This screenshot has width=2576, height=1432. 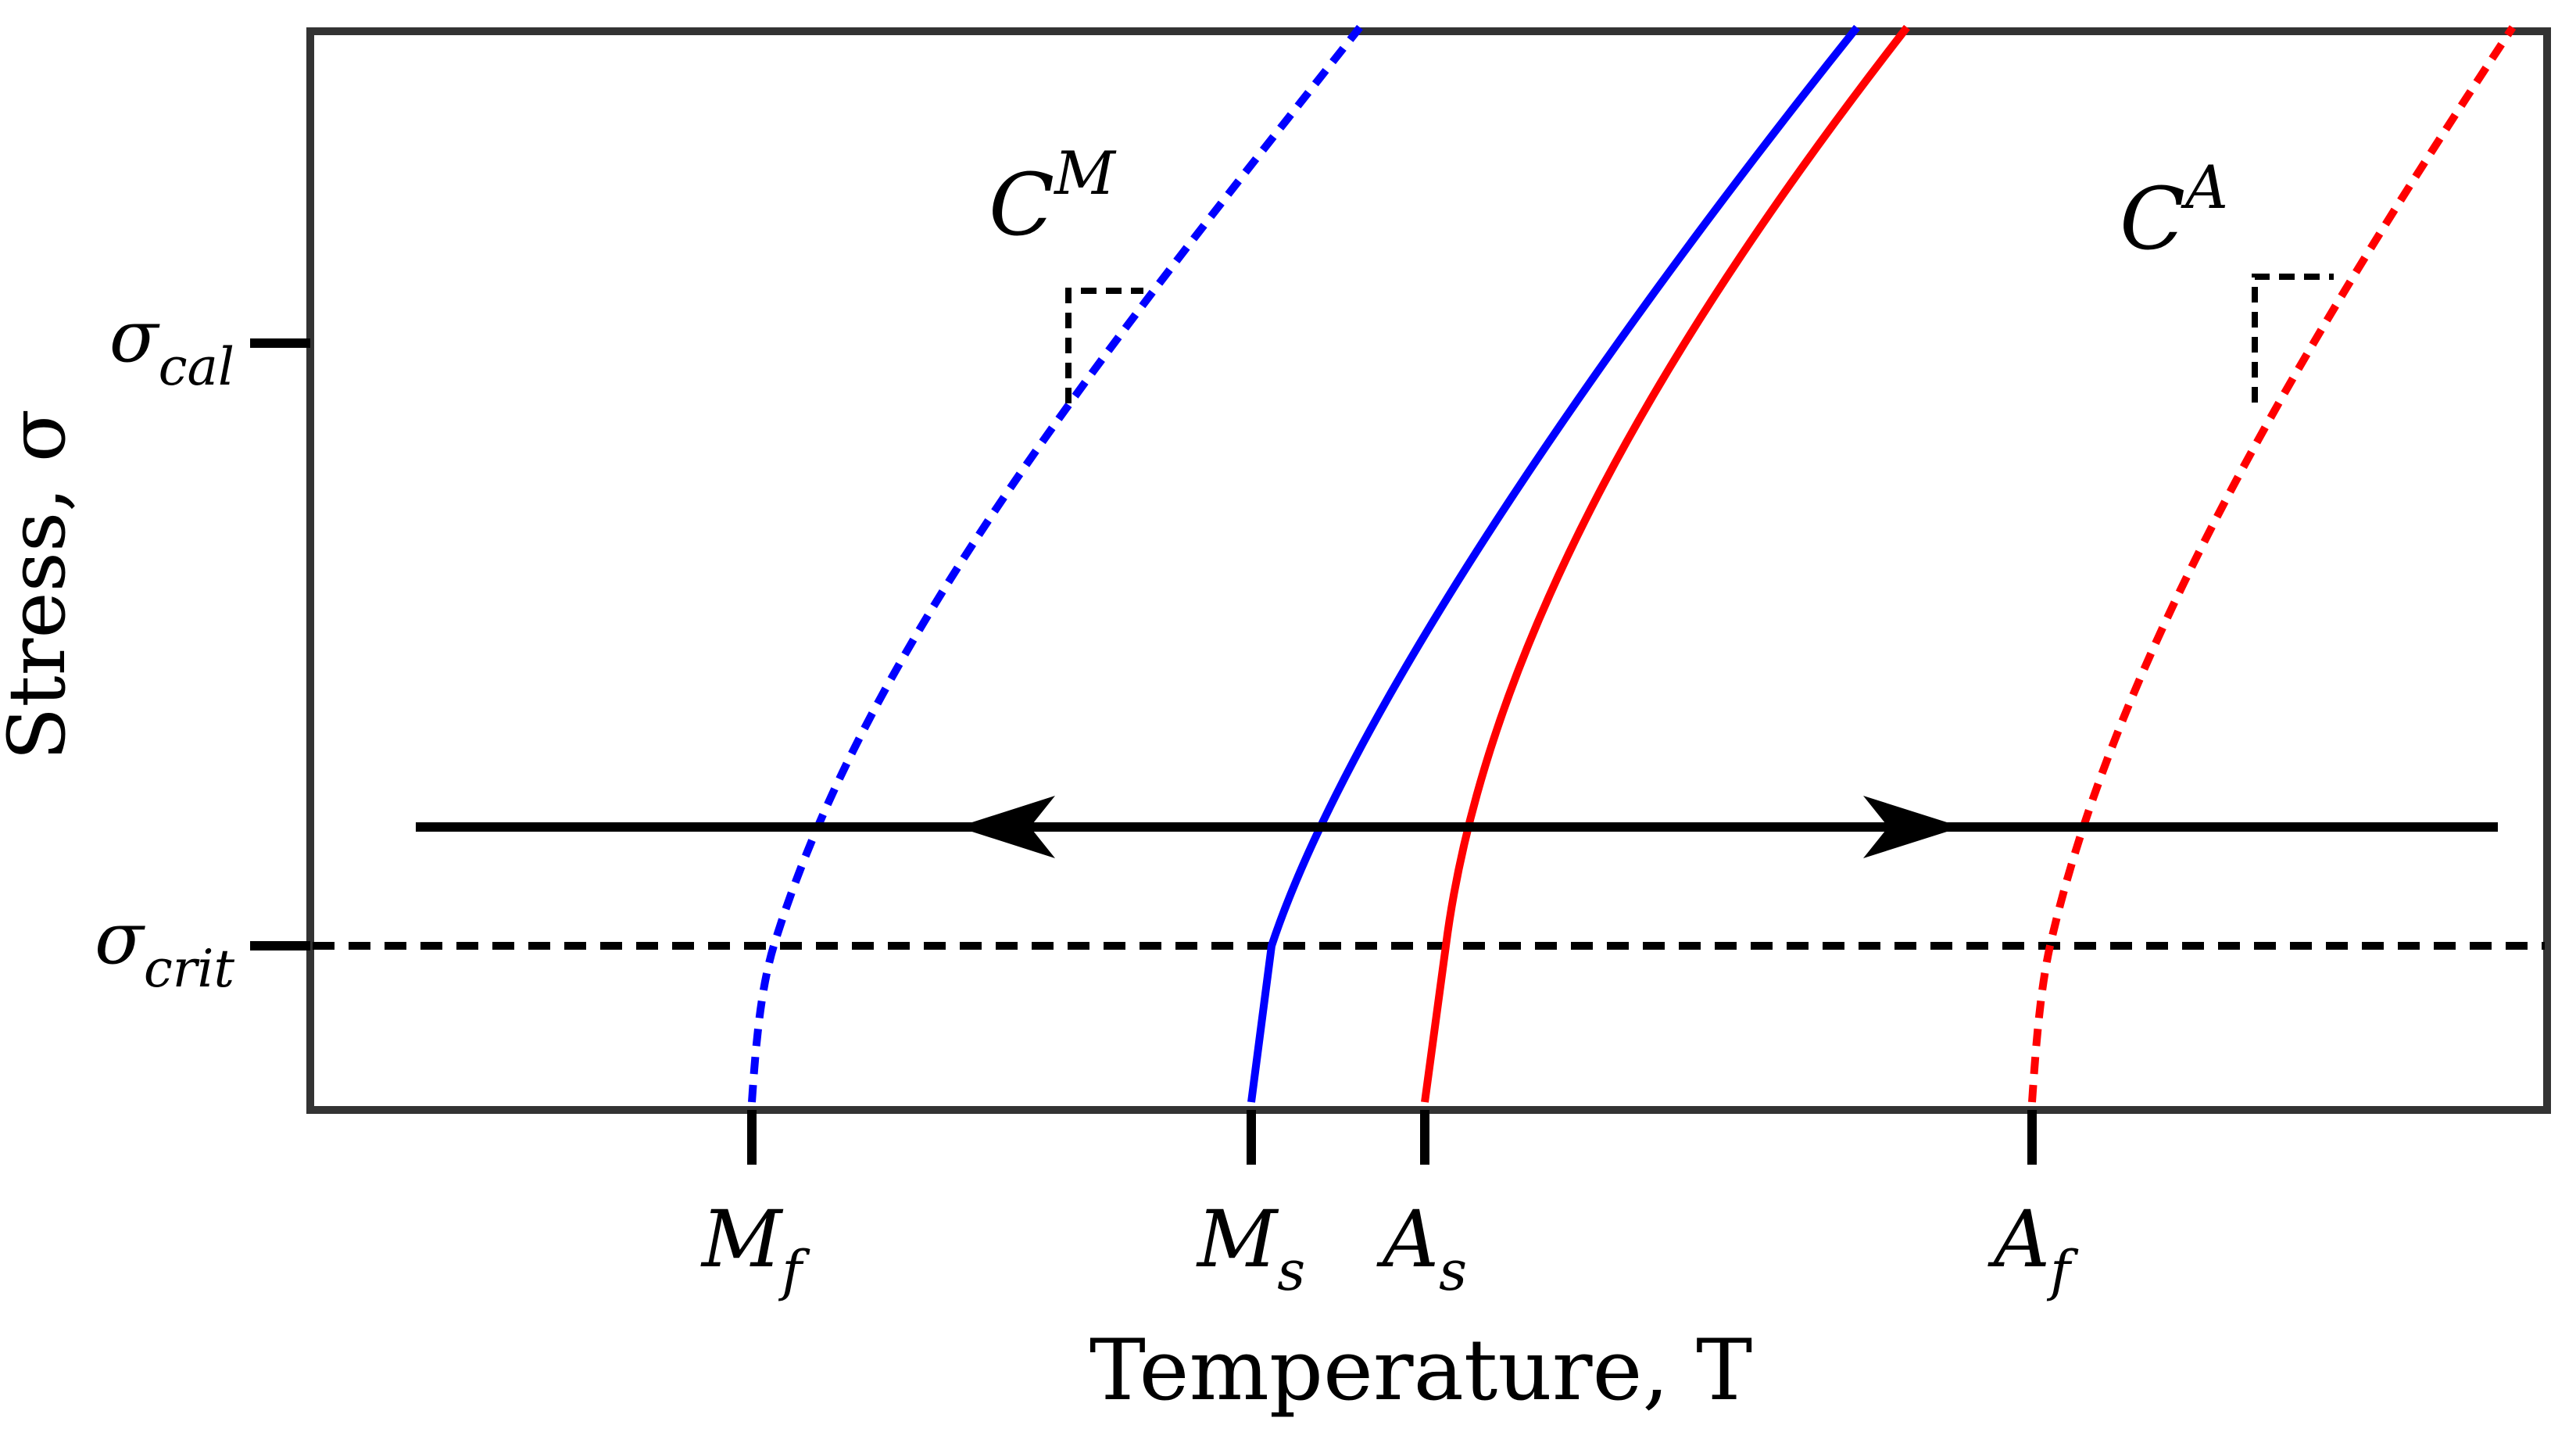 I want to click on annotation-ca: CA, so click(x=2174, y=210).